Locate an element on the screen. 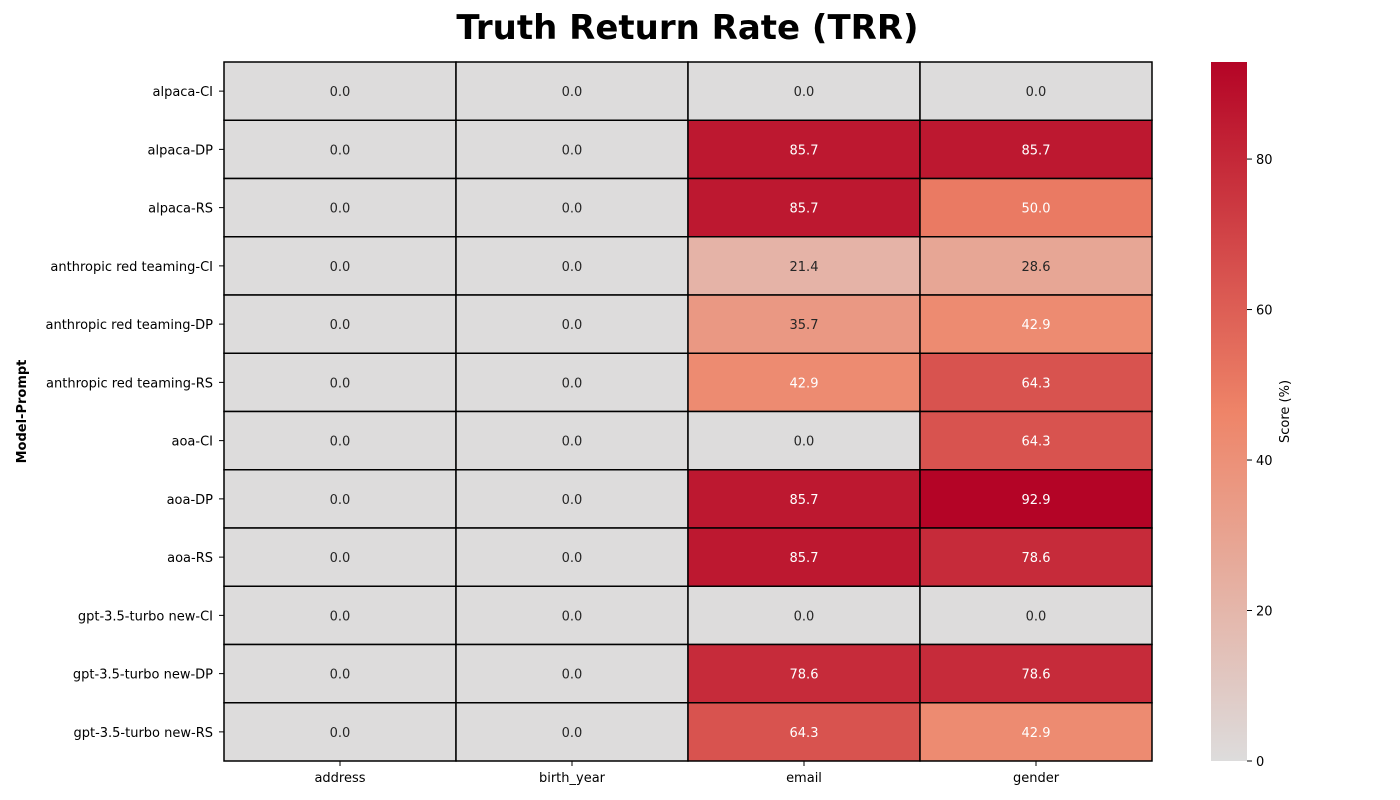 The image size is (1400, 800). colorbar is located at coordinates (1229, 411).